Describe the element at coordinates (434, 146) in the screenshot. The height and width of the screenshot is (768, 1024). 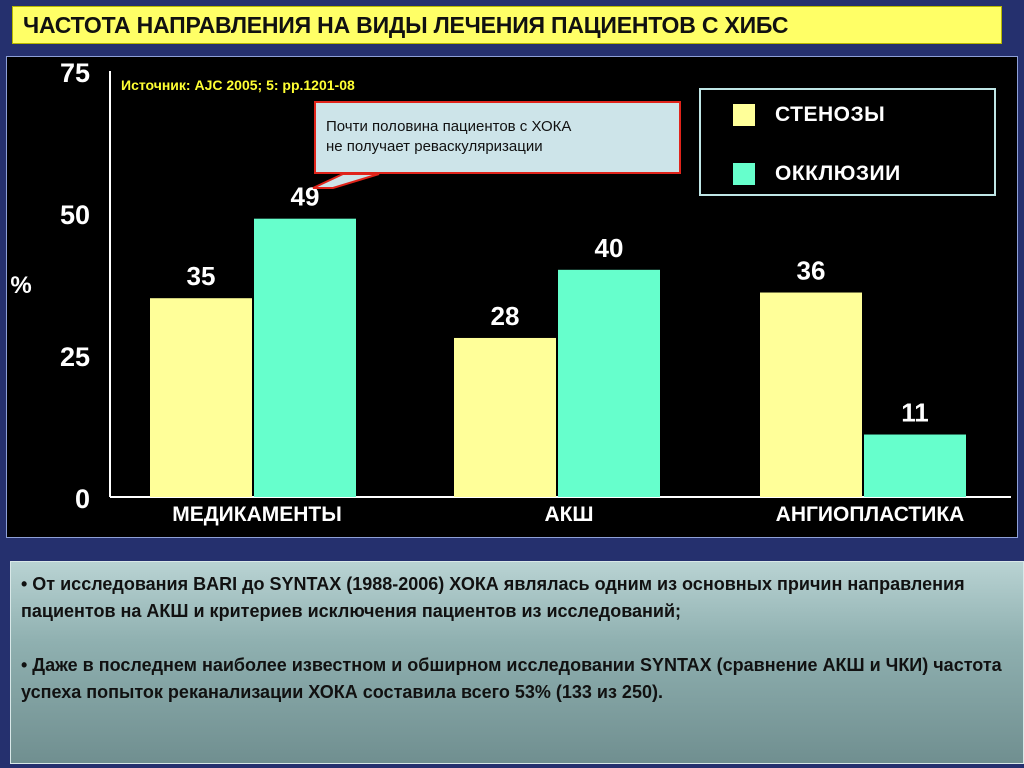
I see `callout-line-2: не получает реваскуляризации` at that location.